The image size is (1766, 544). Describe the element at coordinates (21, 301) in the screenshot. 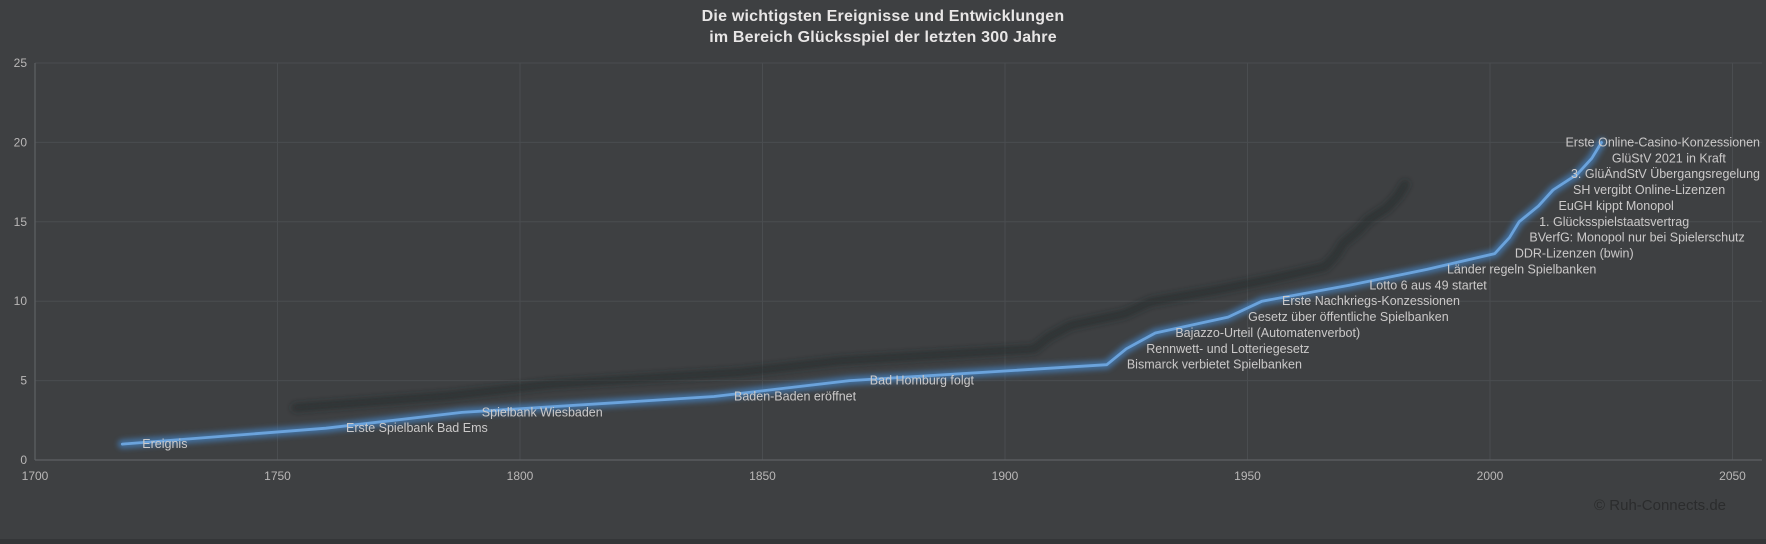

I see `y-tick-label: 10` at that location.